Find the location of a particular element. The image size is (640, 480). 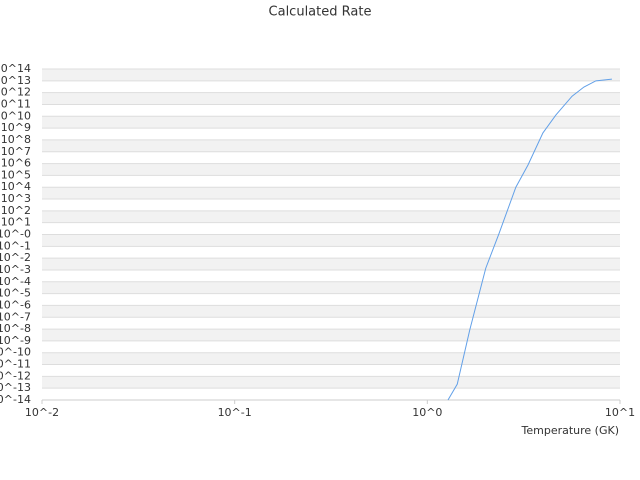

y-tick-label: 10^-9 is located at coordinates (15, 340).